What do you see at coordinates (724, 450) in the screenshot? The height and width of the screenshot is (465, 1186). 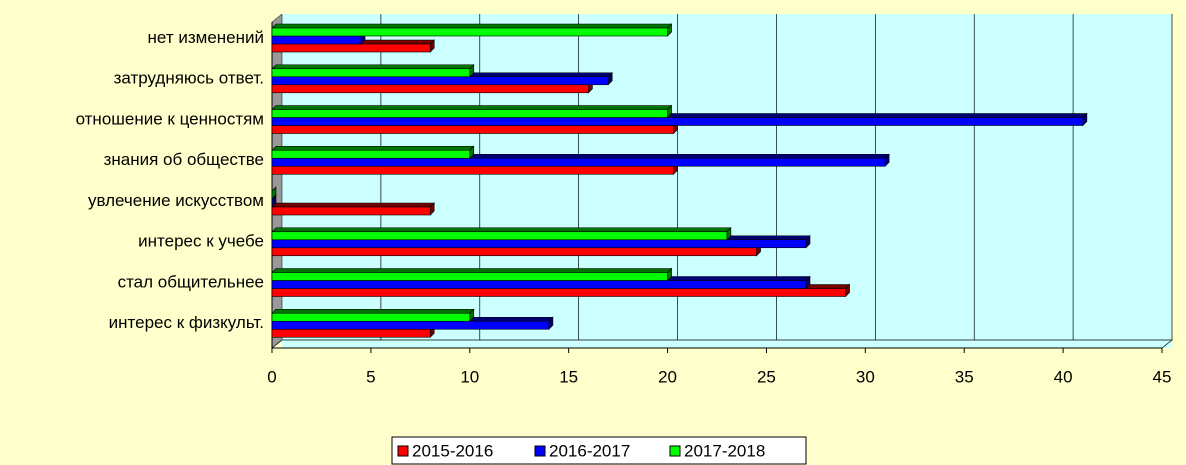 I see `legend-label: 2017-2018` at bounding box center [724, 450].